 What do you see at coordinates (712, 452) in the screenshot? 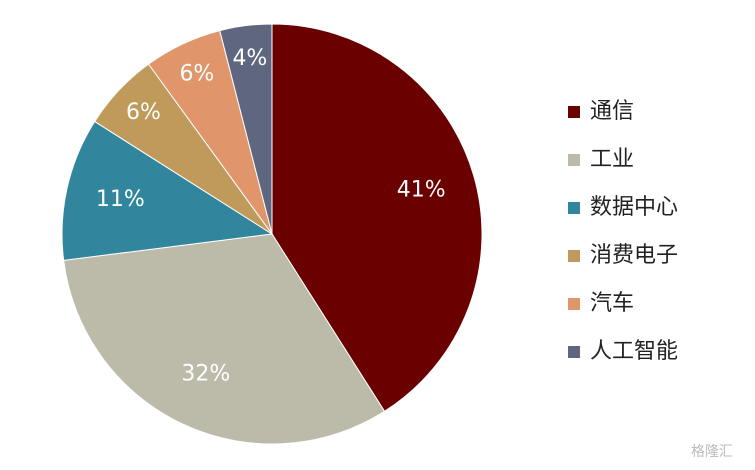
I see `watermark: 格隆汇` at bounding box center [712, 452].